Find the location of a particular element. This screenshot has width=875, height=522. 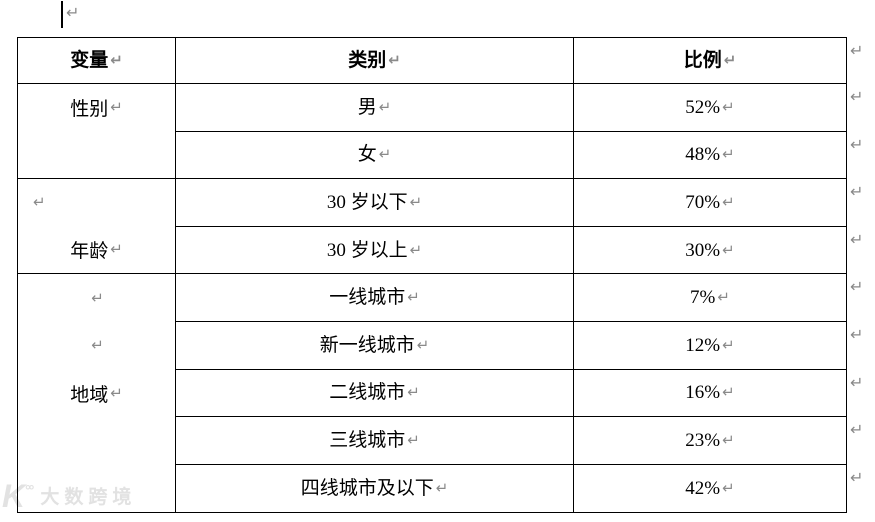

category-cell: 三线城市 ↵ is located at coordinates (375, 441).